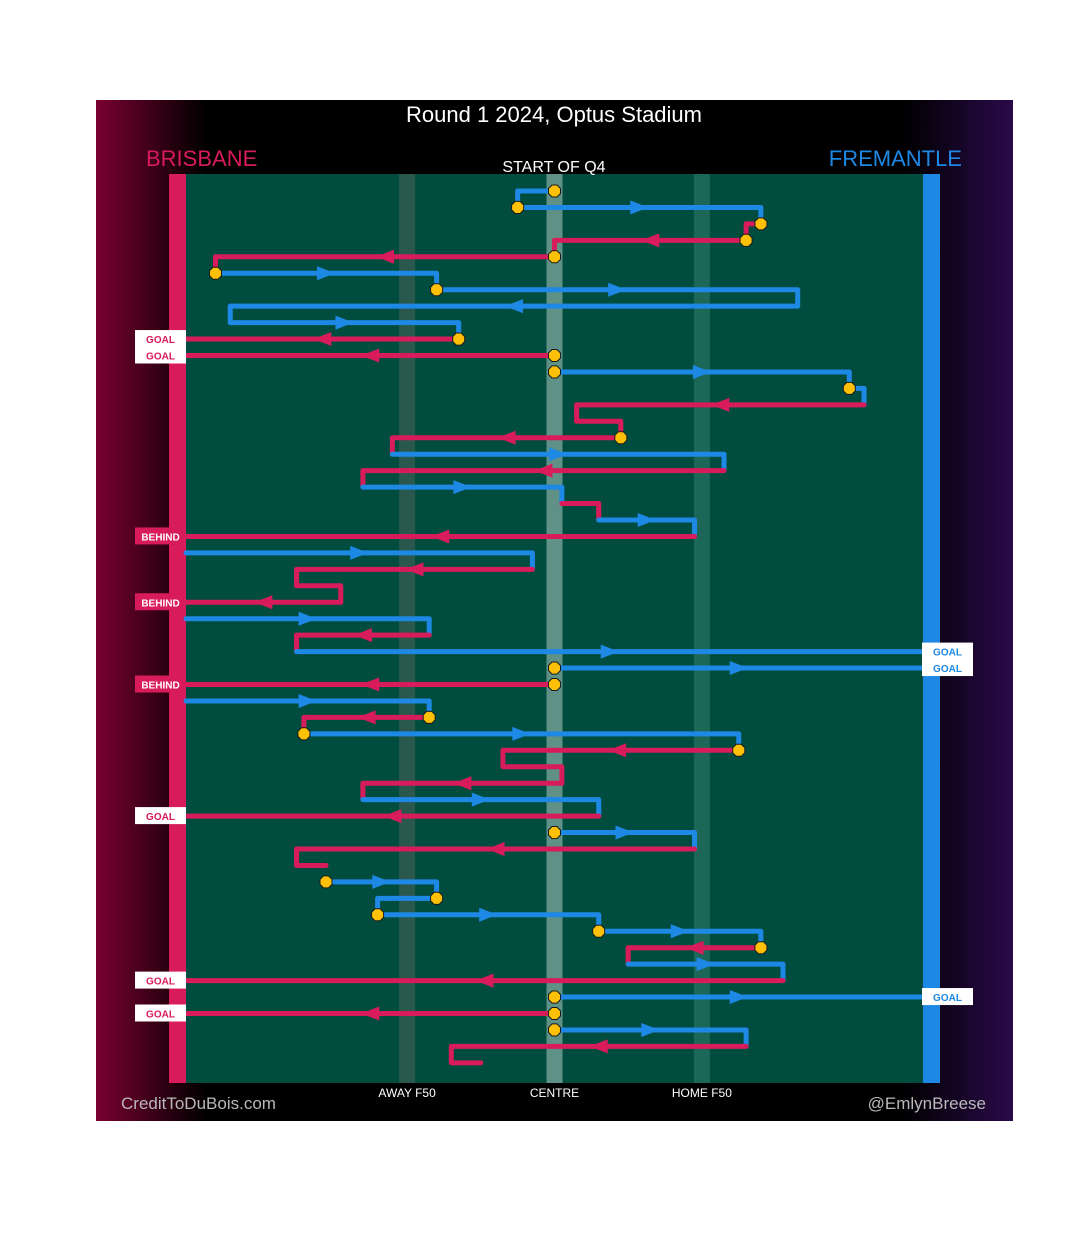 This screenshot has width=1080, height=1235. What do you see at coordinates (895, 158) in the screenshot?
I see `team-label-fremantle: FREMANTLE` at bounding box center [895, 158].